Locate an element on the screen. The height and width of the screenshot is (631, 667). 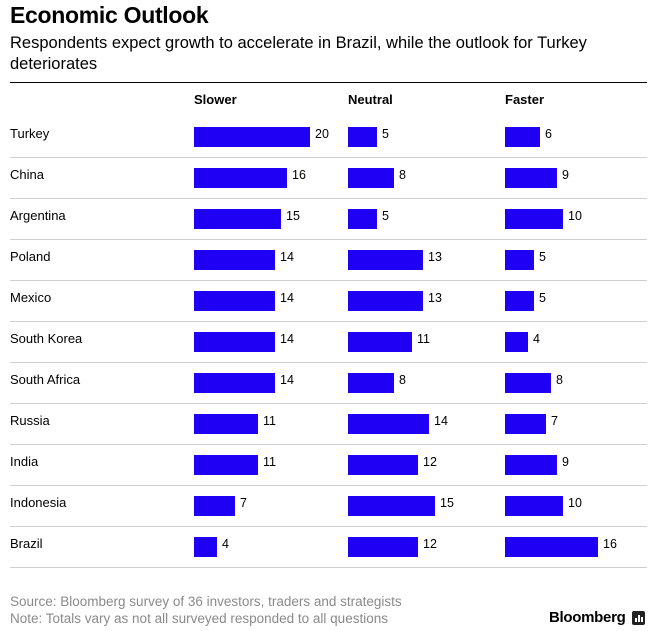
data-label-slower: 7 is located at coordinates (243, 503).